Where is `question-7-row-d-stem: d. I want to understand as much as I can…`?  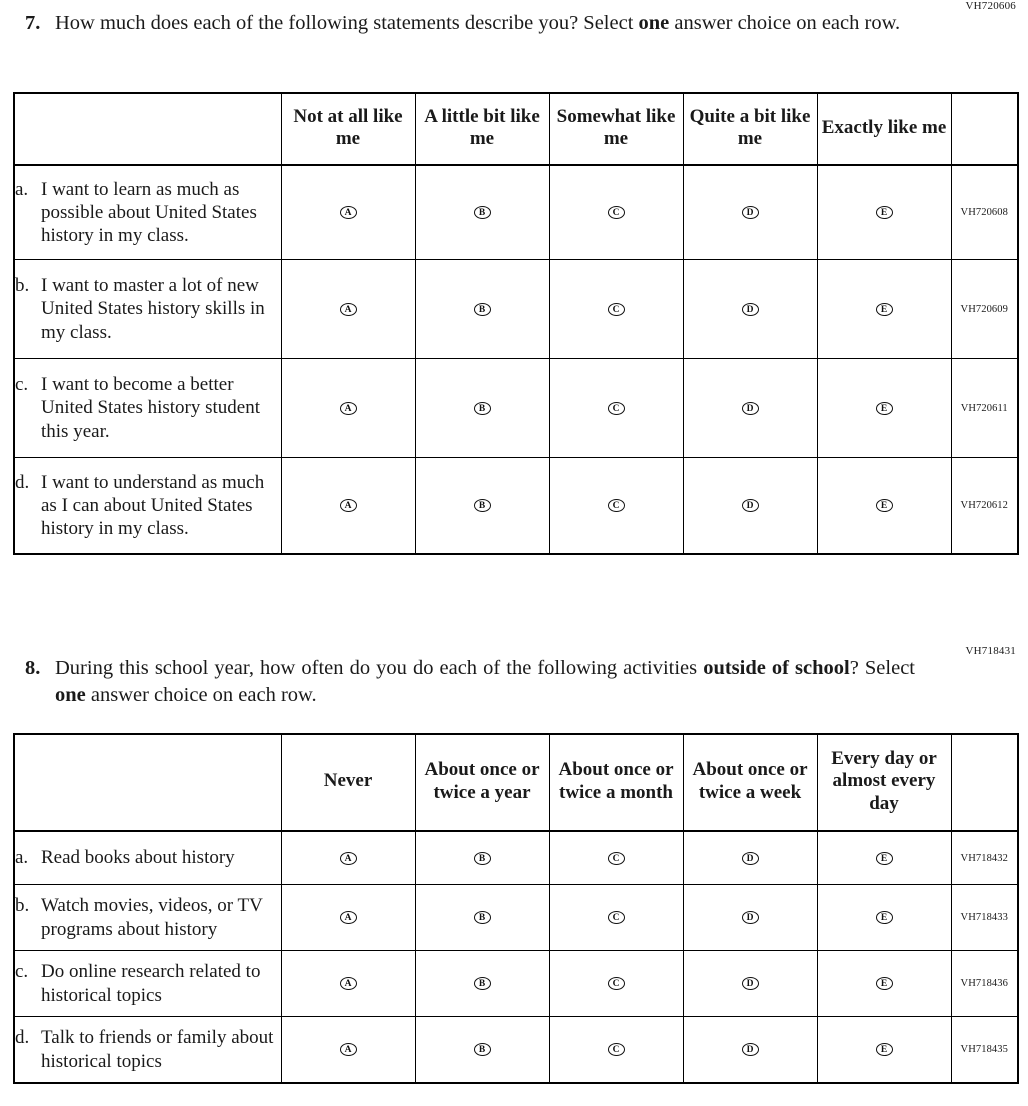
question-7-row-d-stem: d. I want to understand as much as I can… is located at coordinates (147, 506).